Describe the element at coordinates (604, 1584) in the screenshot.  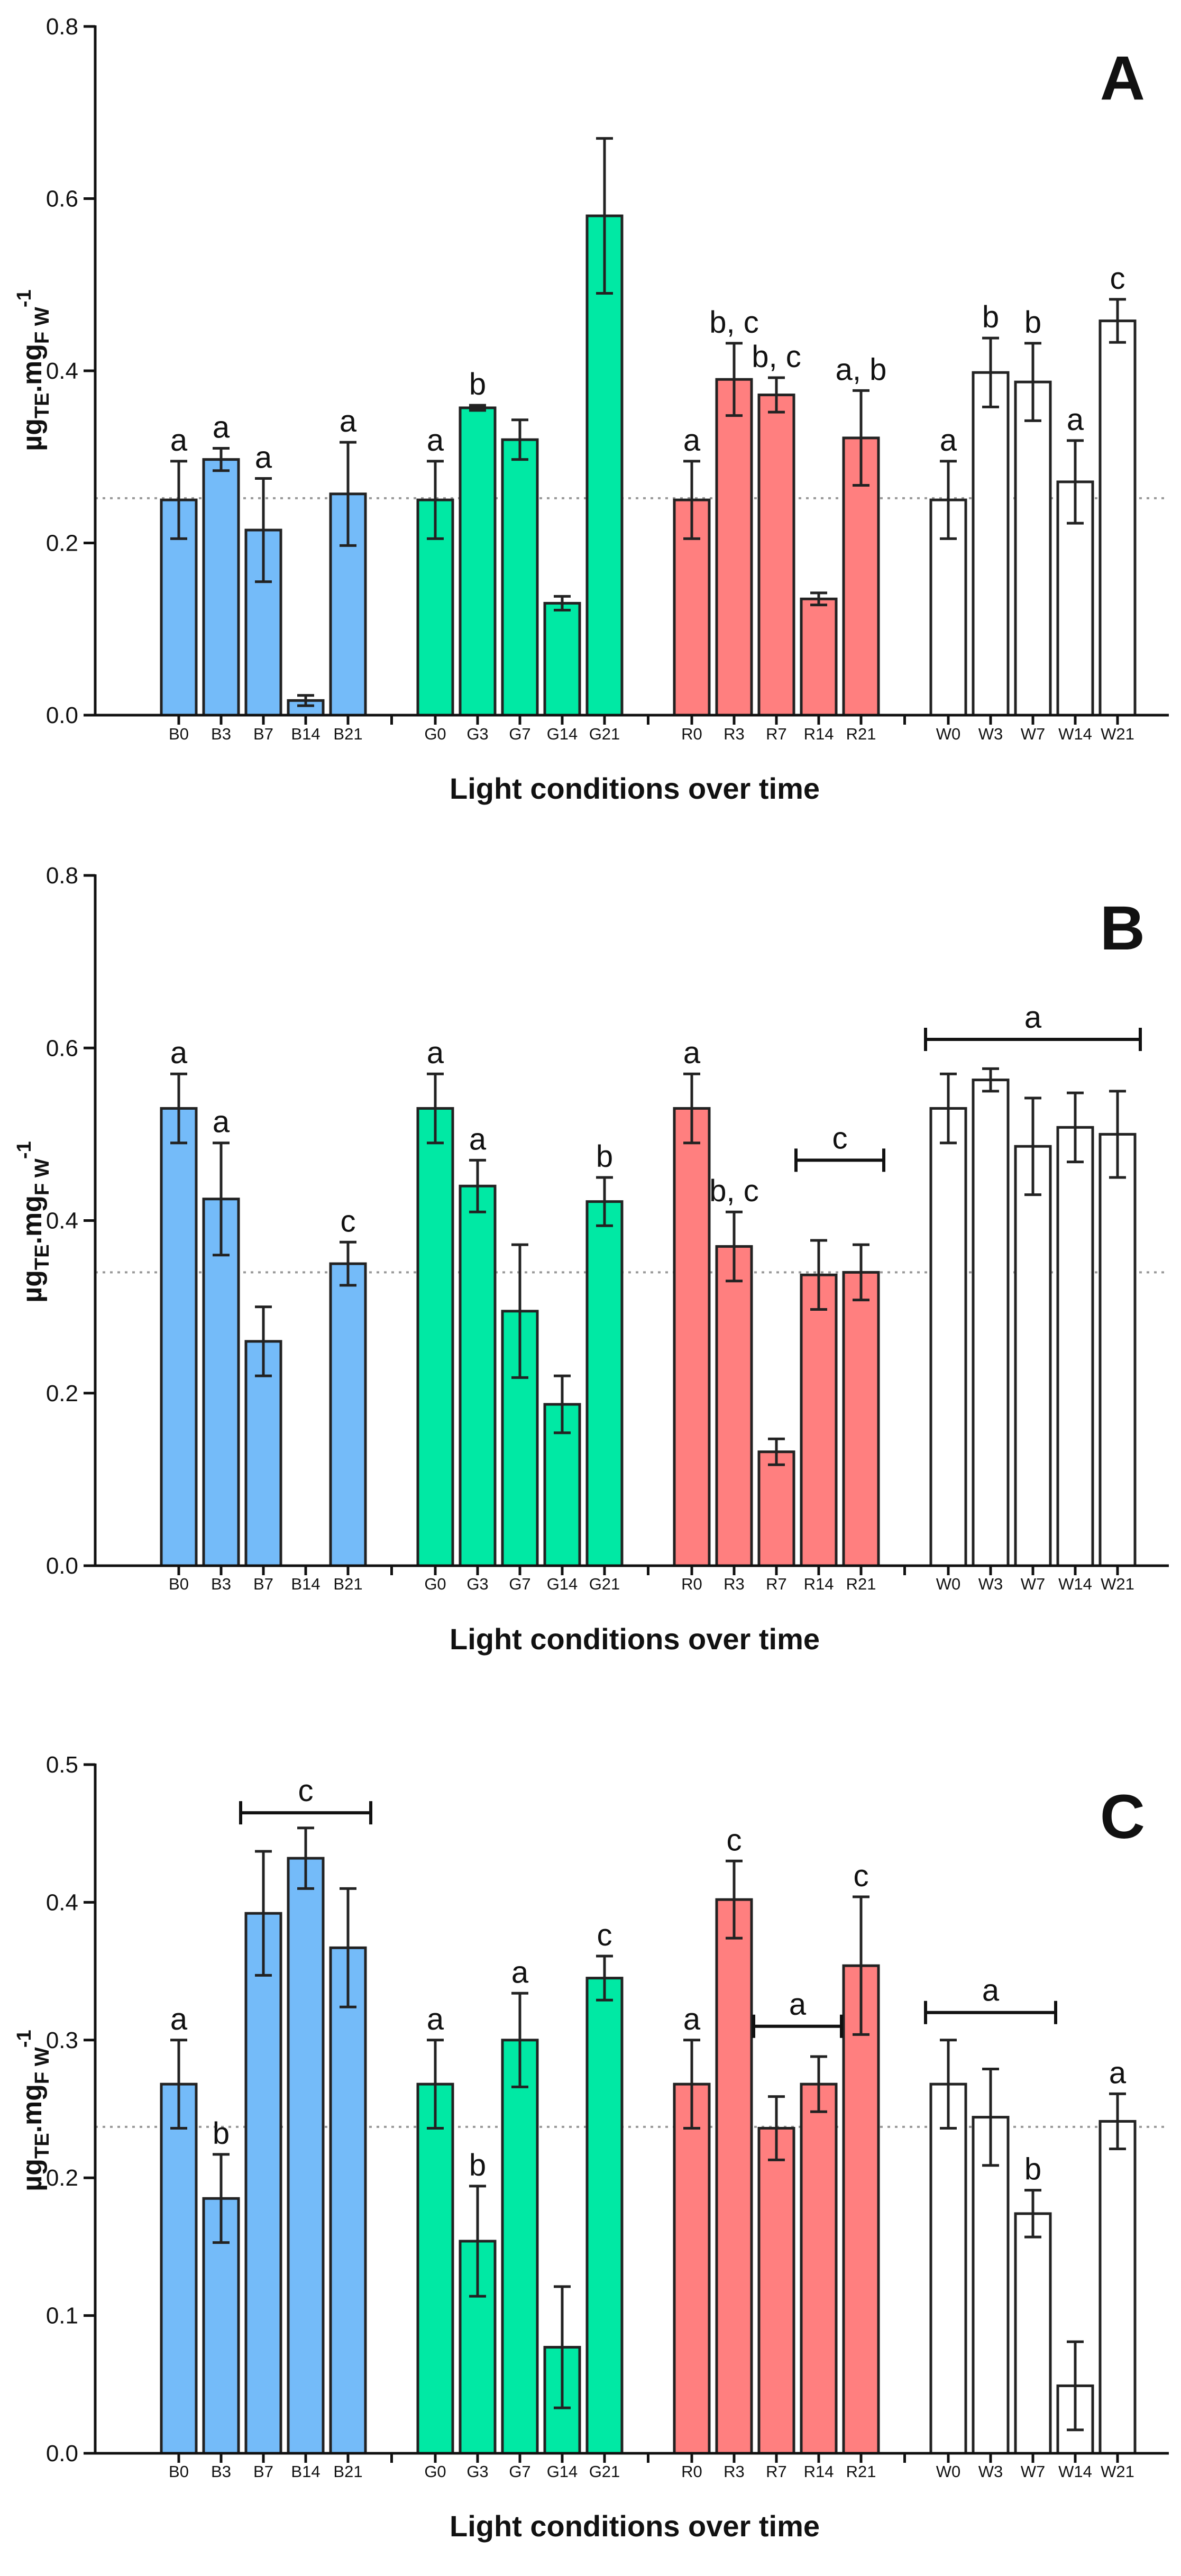
I see `x-tick-label: G21` at that location.